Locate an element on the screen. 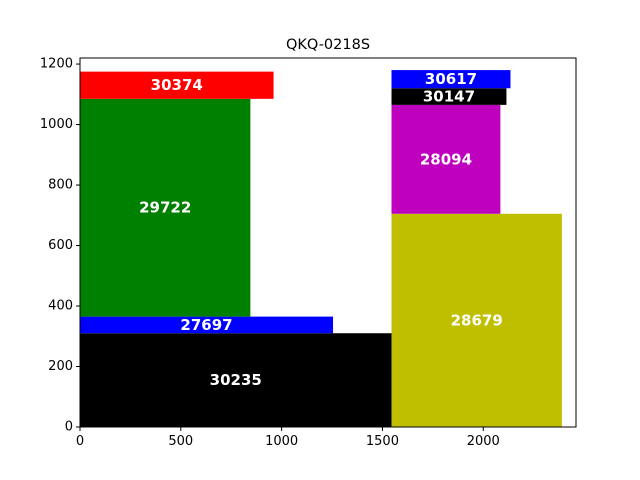 The width and height of the screenshot is (640, 480). rect-label-30374: 30374 is located at coordinates (177, 85).